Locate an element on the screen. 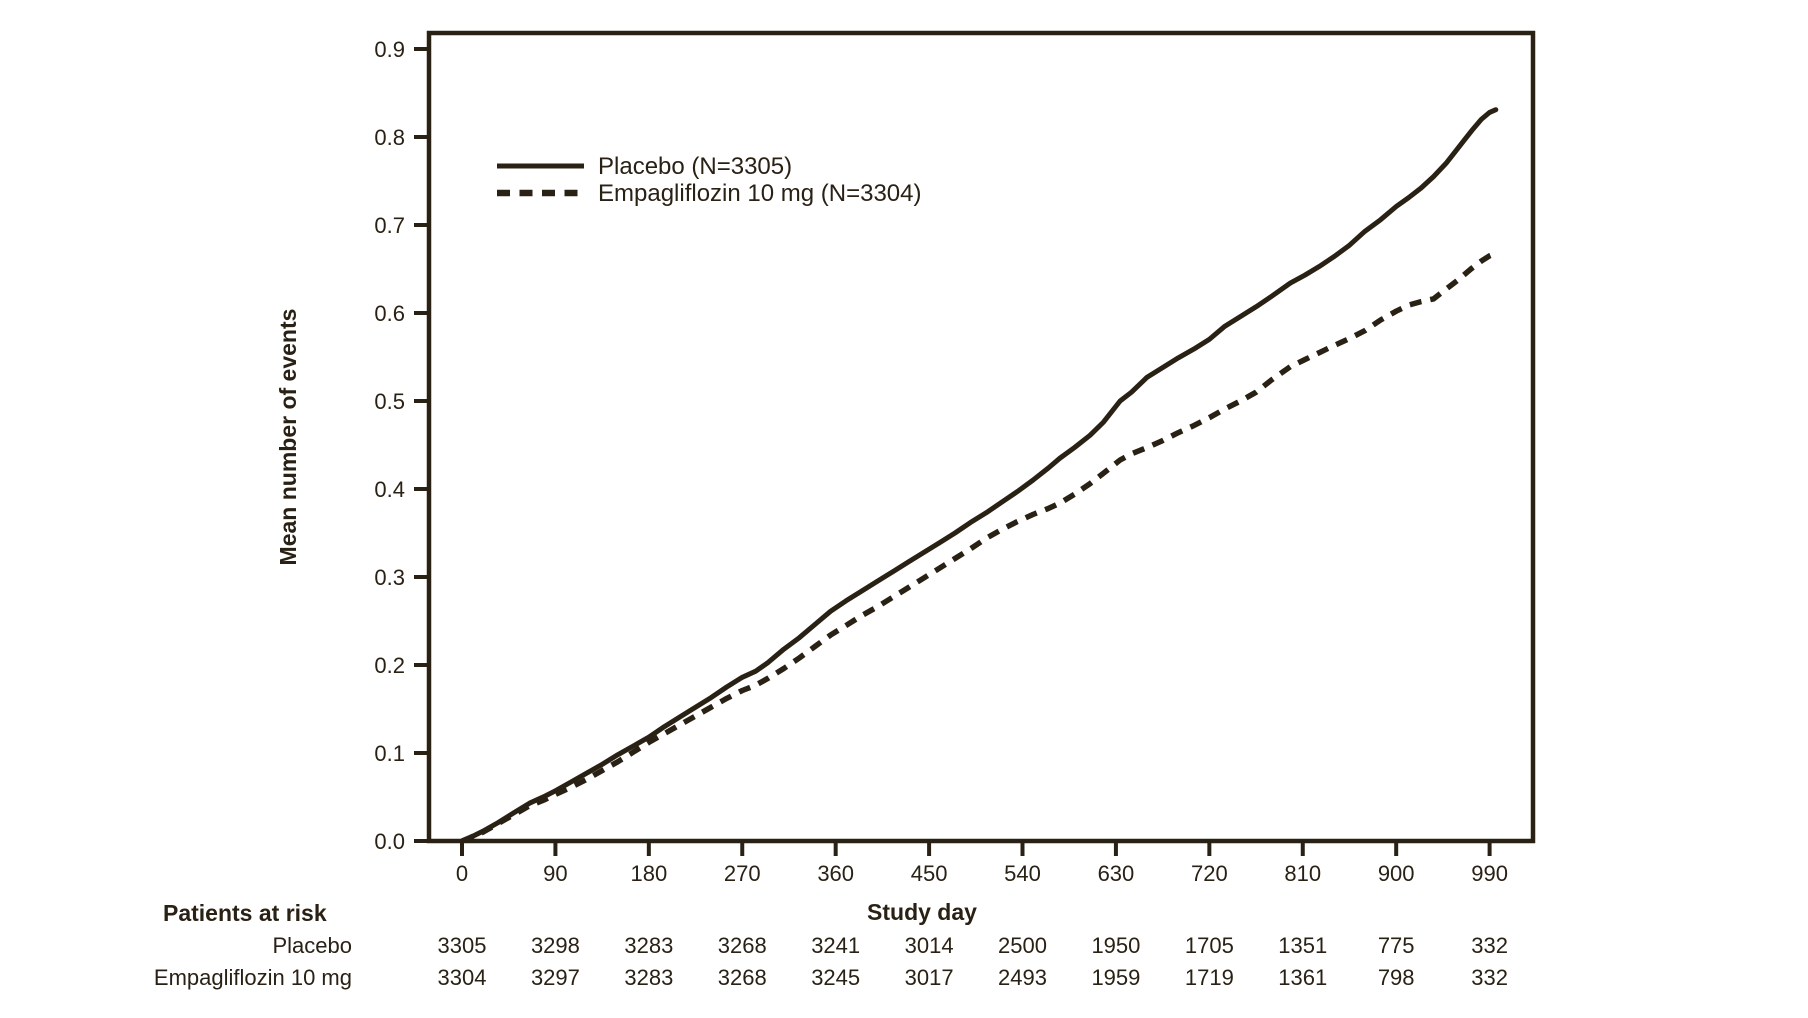 Image resolution: width=1808 pixels, height=1018 pixels. patients-at-risk-title: Patients at risk is located at coordinates (245, 913).